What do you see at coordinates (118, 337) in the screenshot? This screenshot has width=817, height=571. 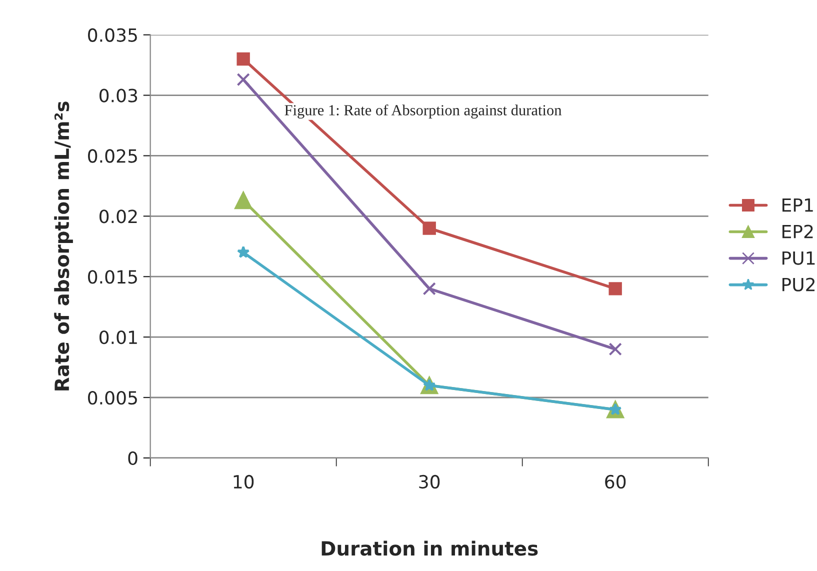 I see `y-tick-label: 0.01` at bounding box center [118, 337].